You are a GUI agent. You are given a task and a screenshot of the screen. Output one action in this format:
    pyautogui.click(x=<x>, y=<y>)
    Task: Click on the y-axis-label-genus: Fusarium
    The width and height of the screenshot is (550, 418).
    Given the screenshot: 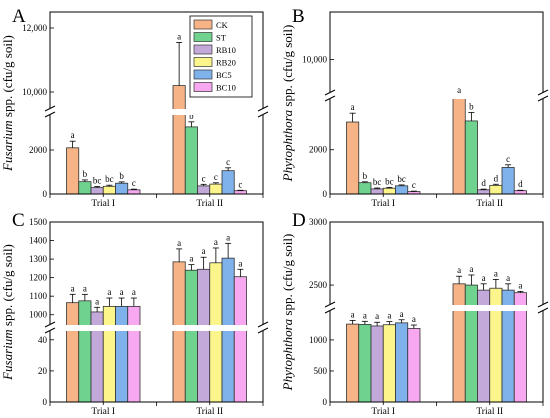 What is the action you would take?
    pyautogui.click(x=7, y=355)
    